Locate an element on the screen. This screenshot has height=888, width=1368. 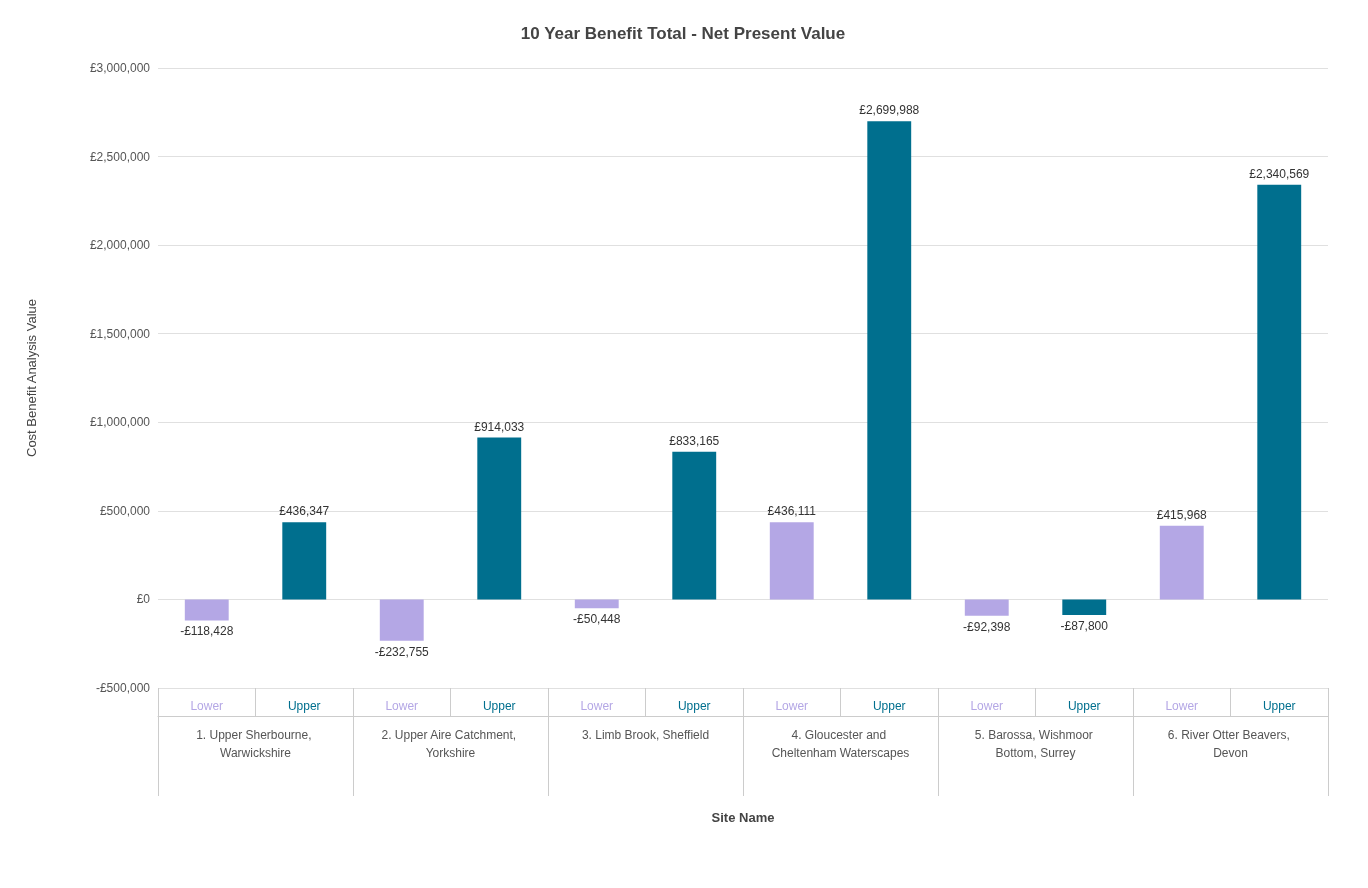
x-tick-label: 4. Gloucester and Cheltenham Waterscapes is located at coordinates (840, 744).